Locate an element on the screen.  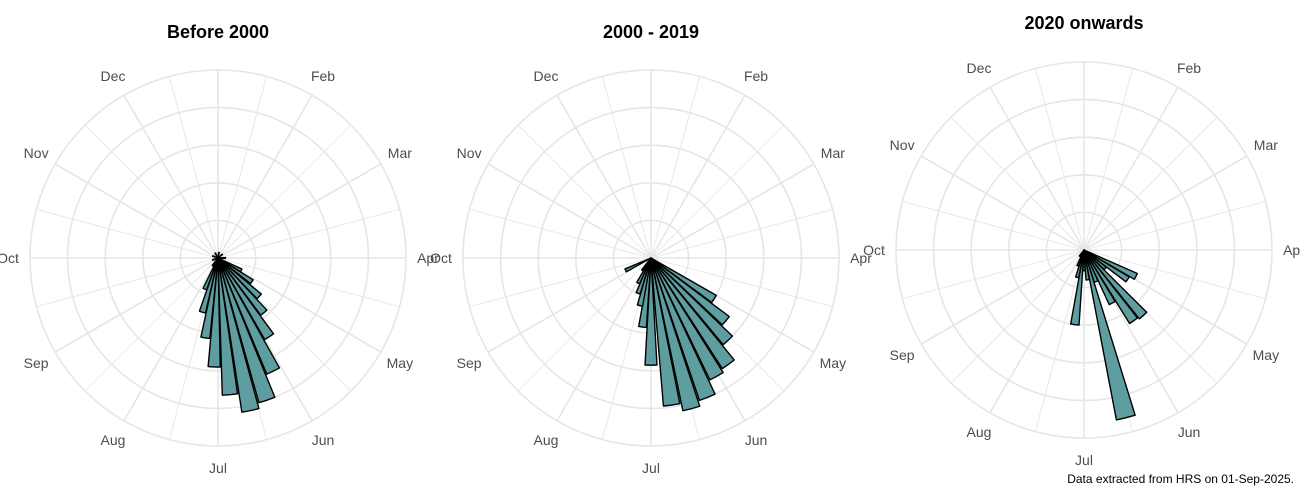
panel-title: Before 2000 is located at coordinates (218, 32).